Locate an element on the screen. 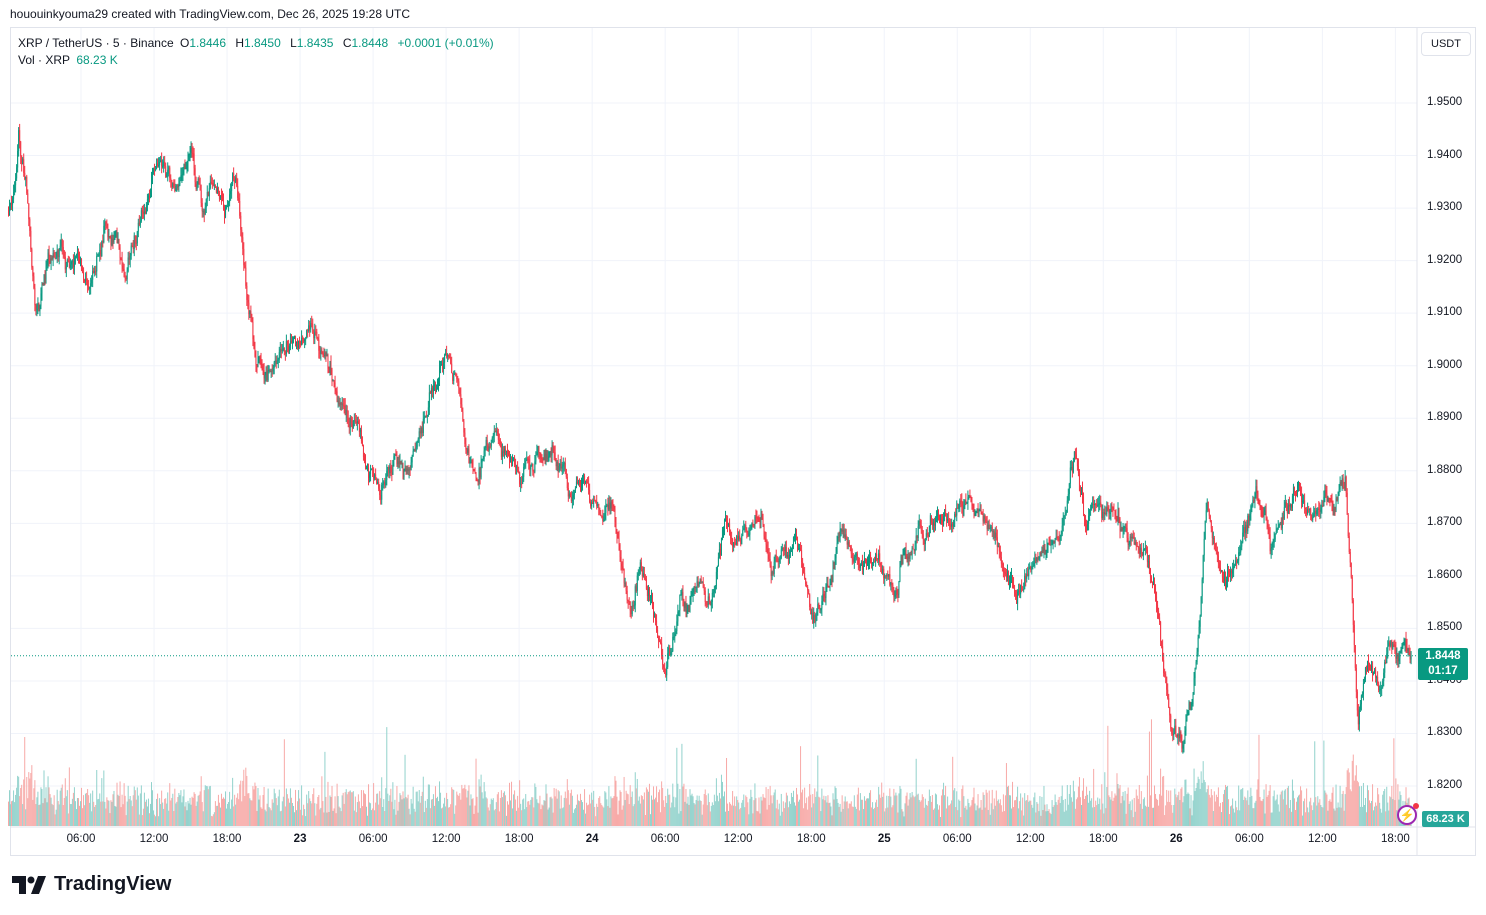 The image size is (1486, 915). lightning-icon: ⚡ is located at coordinates (1408, 814).